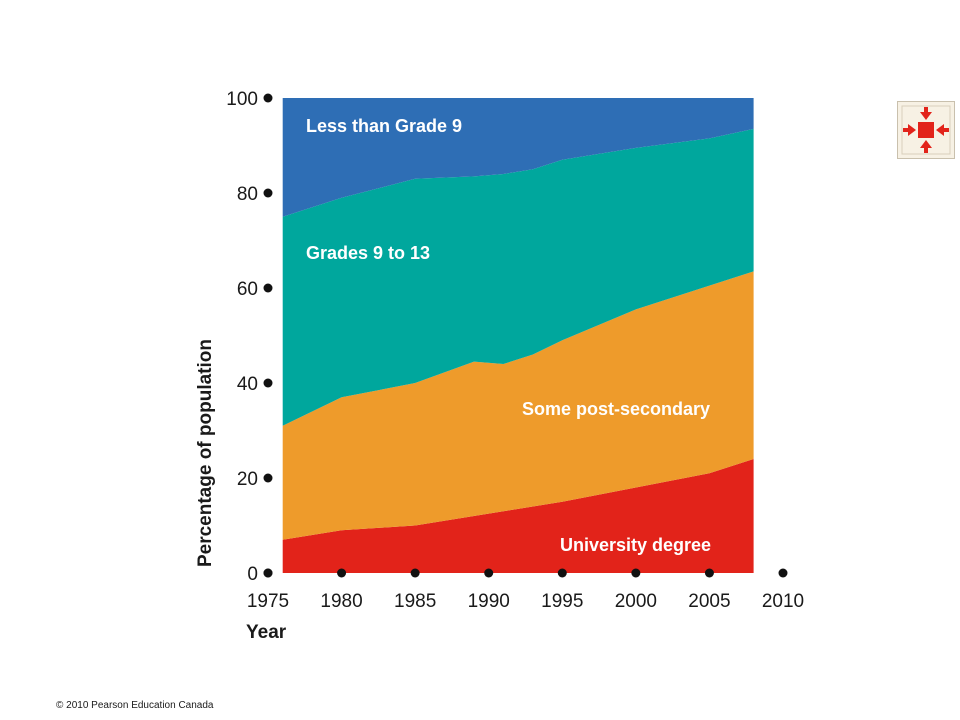 The height and width of the screenshot is (720, 960). I want to click on x-tick-label: 1975, so click(268, 601).